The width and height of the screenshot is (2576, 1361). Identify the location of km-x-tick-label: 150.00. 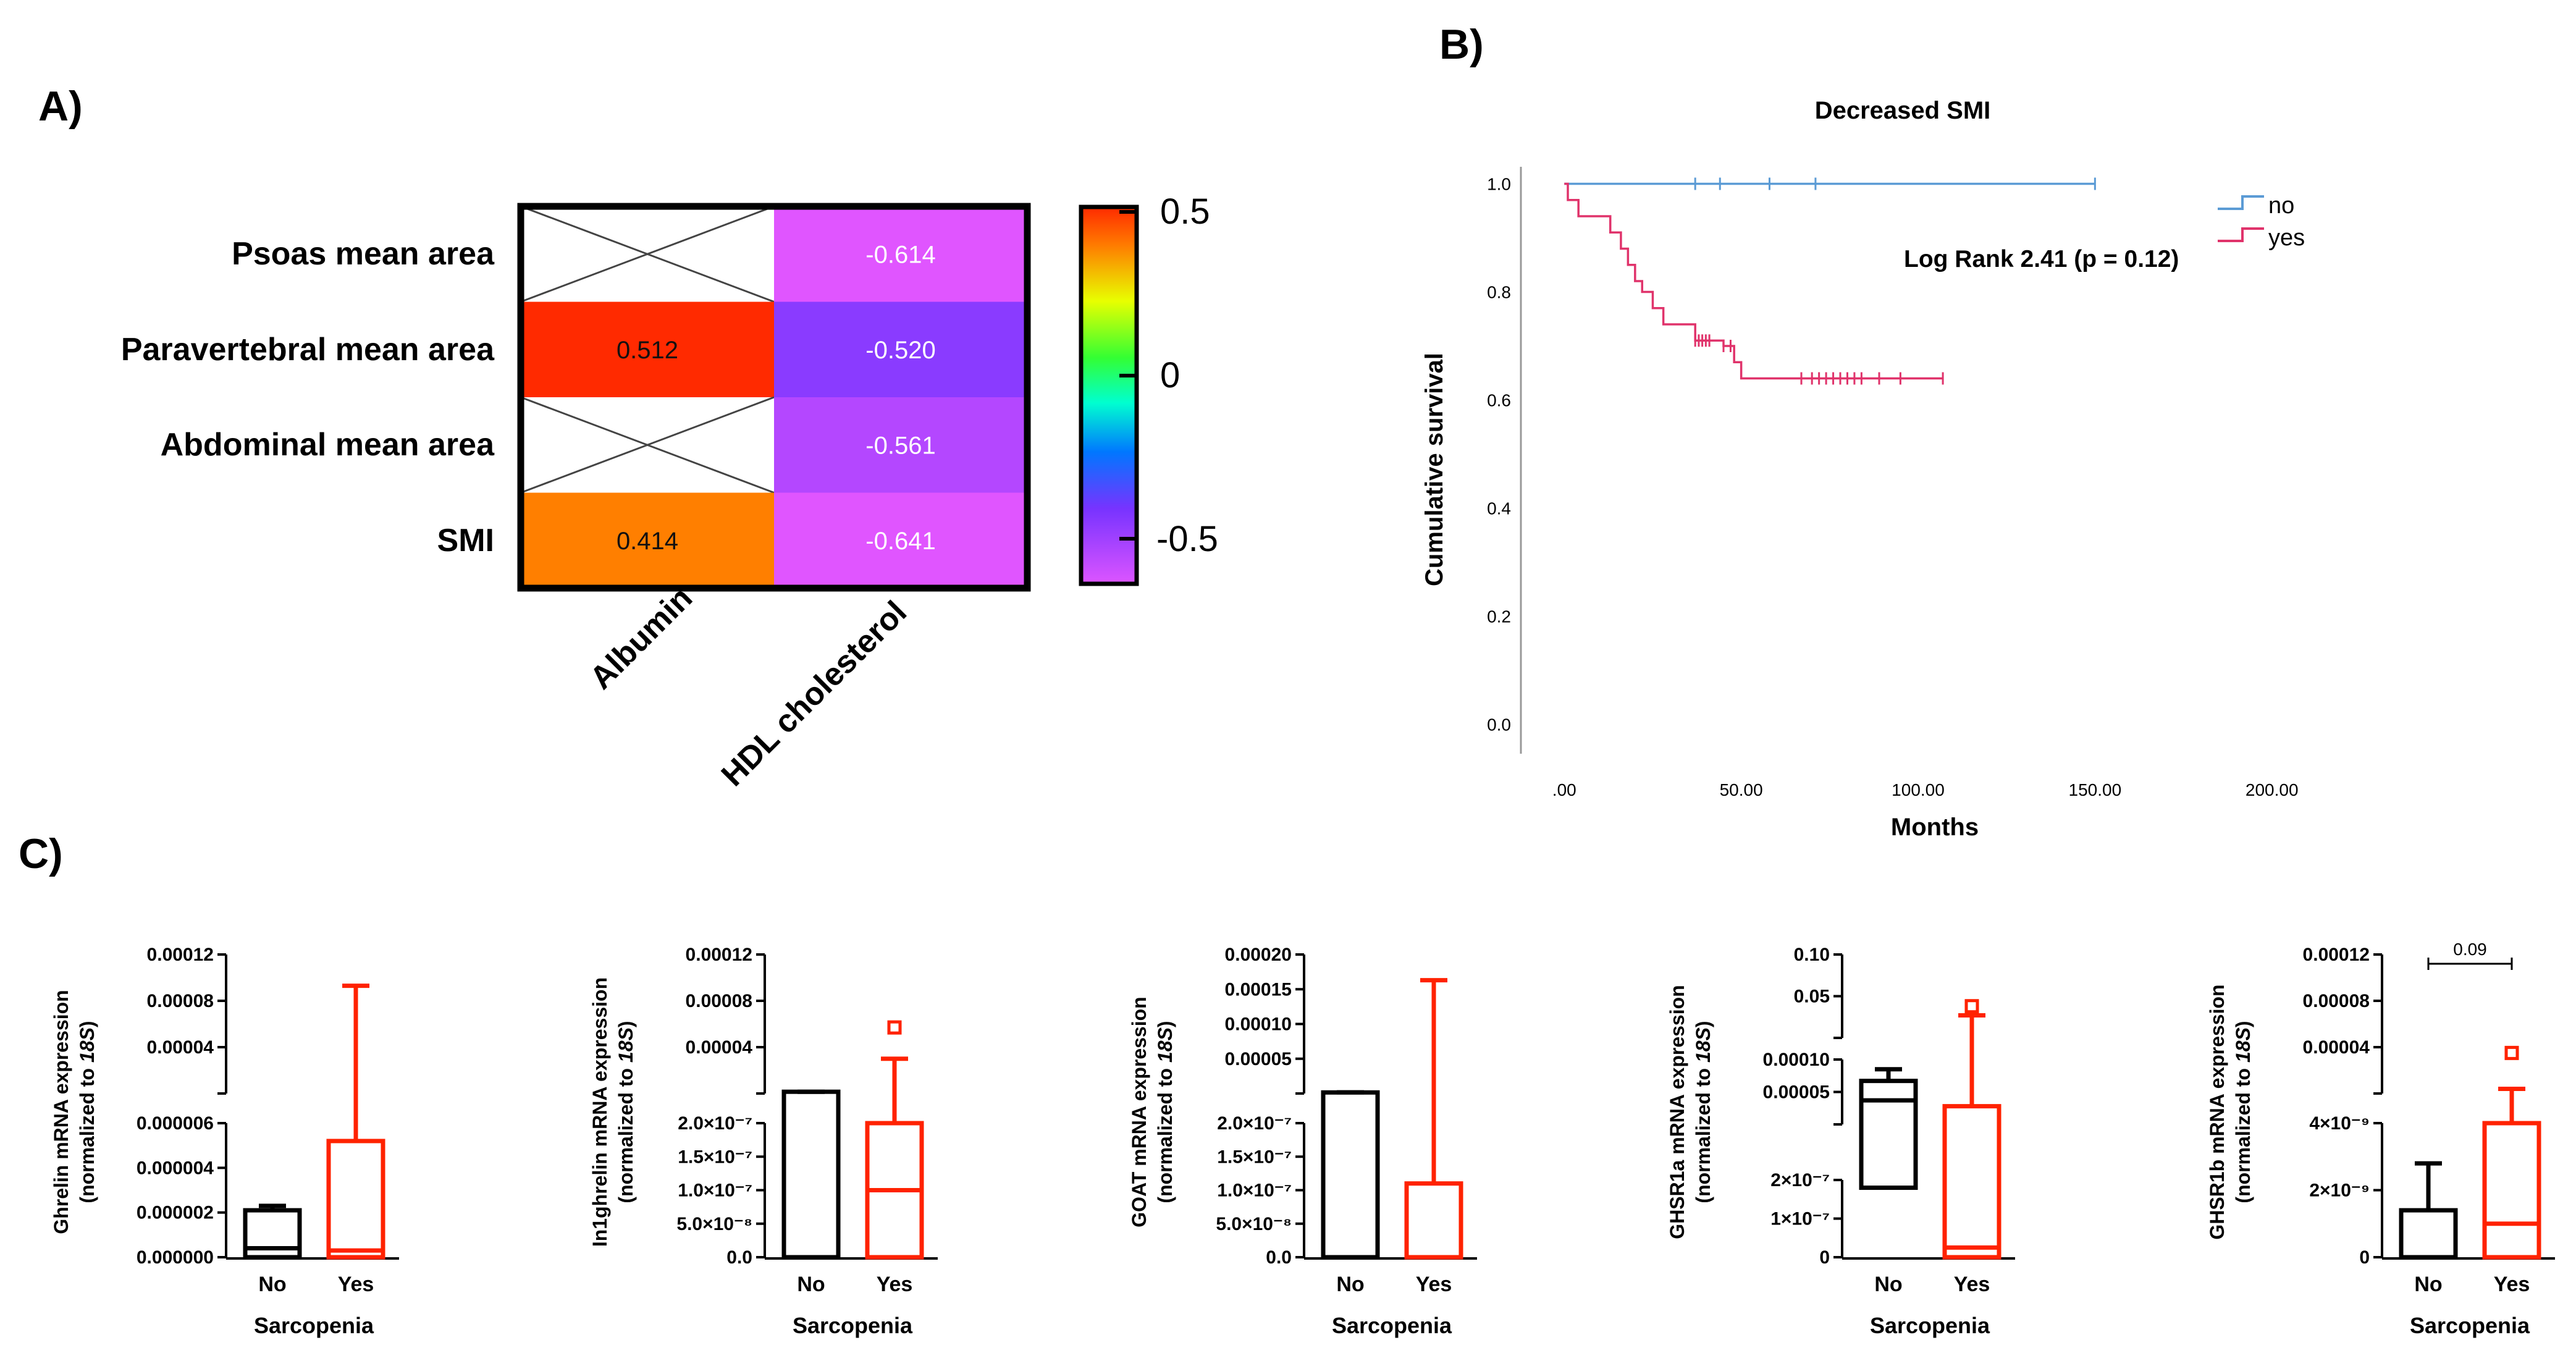
(2095, 790).